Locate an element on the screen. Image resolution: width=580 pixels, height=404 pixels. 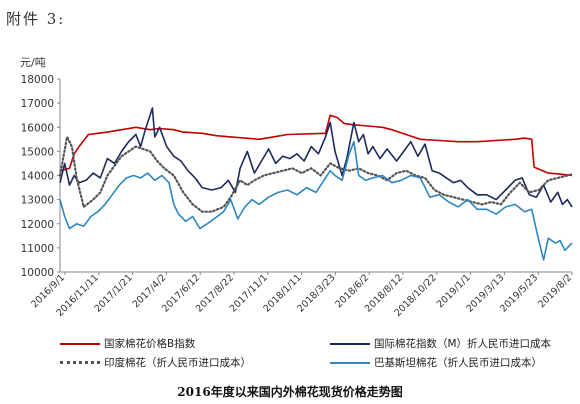
y-tick-label: 11000 is located at coordinates (37, 249).